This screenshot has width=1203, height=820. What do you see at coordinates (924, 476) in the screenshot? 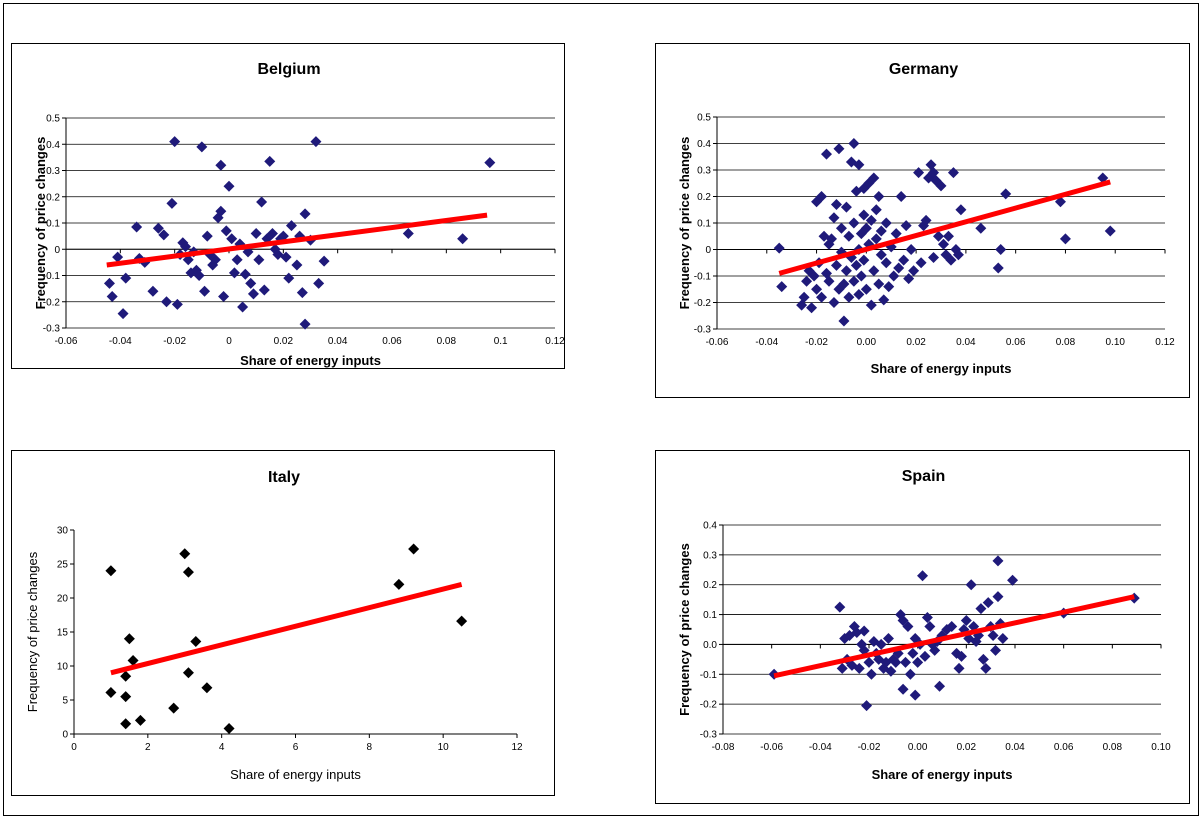
I see `chart-title: Spain` at bounding box center [924, 476].